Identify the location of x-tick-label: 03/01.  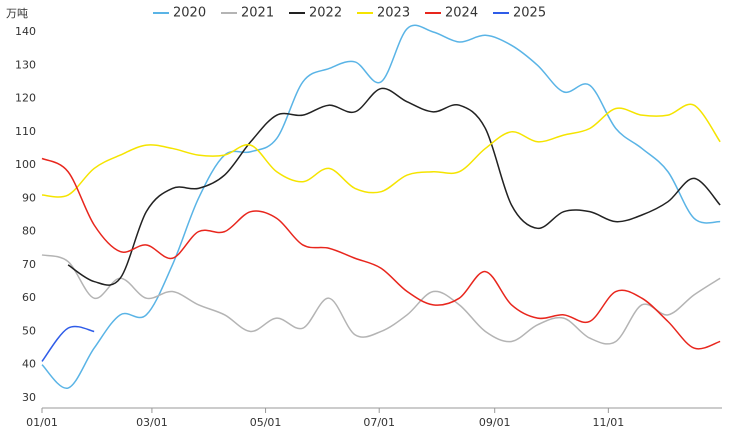
(152, 422).